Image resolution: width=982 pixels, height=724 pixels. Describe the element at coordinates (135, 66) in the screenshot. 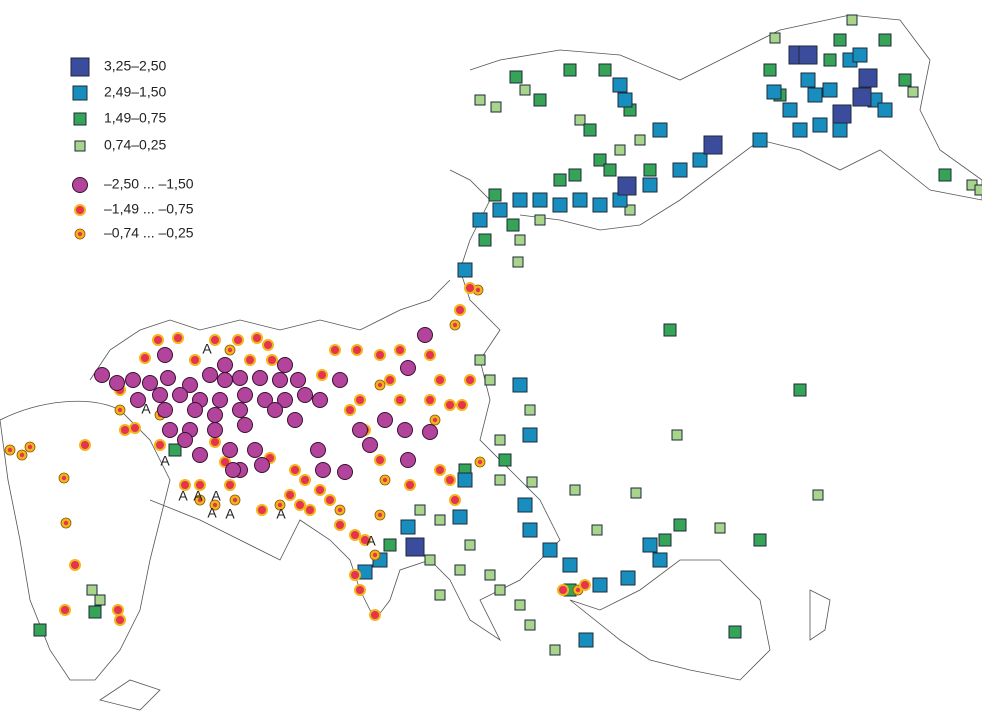

I see `legend-label: 3,25–2,50` at that location.